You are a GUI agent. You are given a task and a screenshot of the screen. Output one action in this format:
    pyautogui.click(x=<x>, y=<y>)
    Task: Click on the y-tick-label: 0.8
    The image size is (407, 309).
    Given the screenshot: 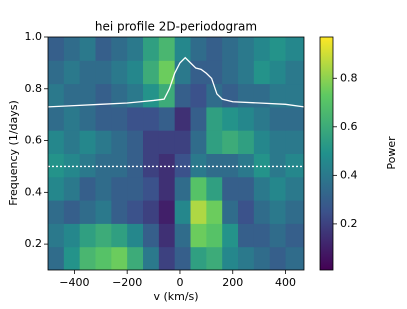 What is the action you would take?
    pyautogui.click(x=34, y=88)
    